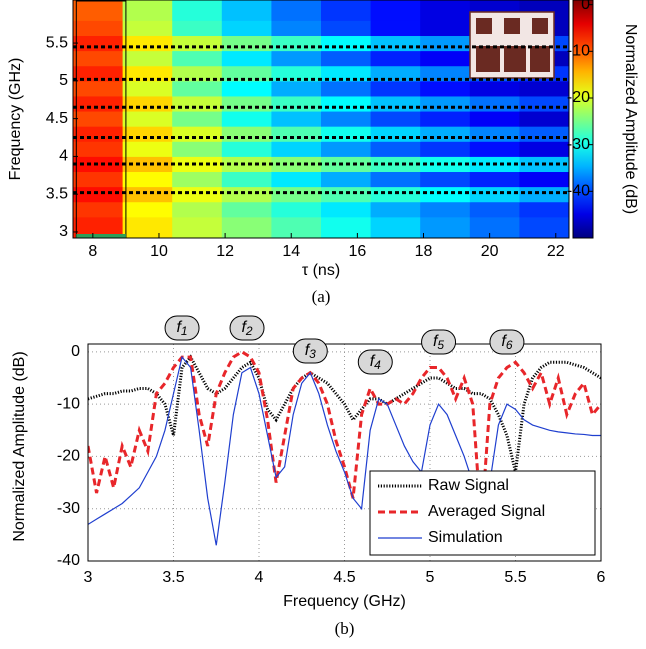 The width and height of the screenshot is (646, 649). I want to click on inset-icon, so click(512, 45).